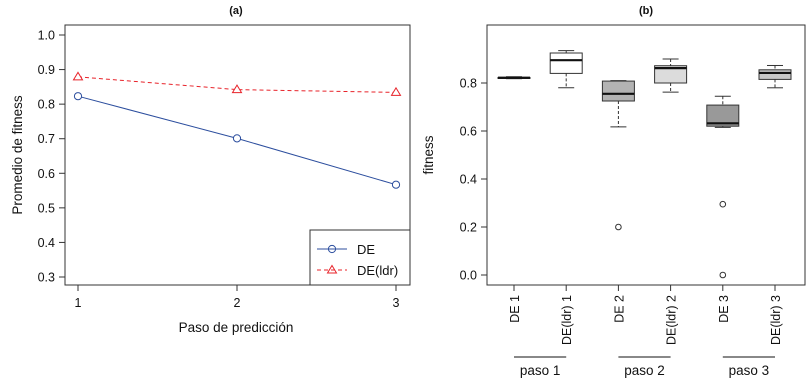  What do you see at coordinates (377, 270) in the screenshot?
I see `legend-deldr-label: DE(ldr)` at bounding box center [377, 270].